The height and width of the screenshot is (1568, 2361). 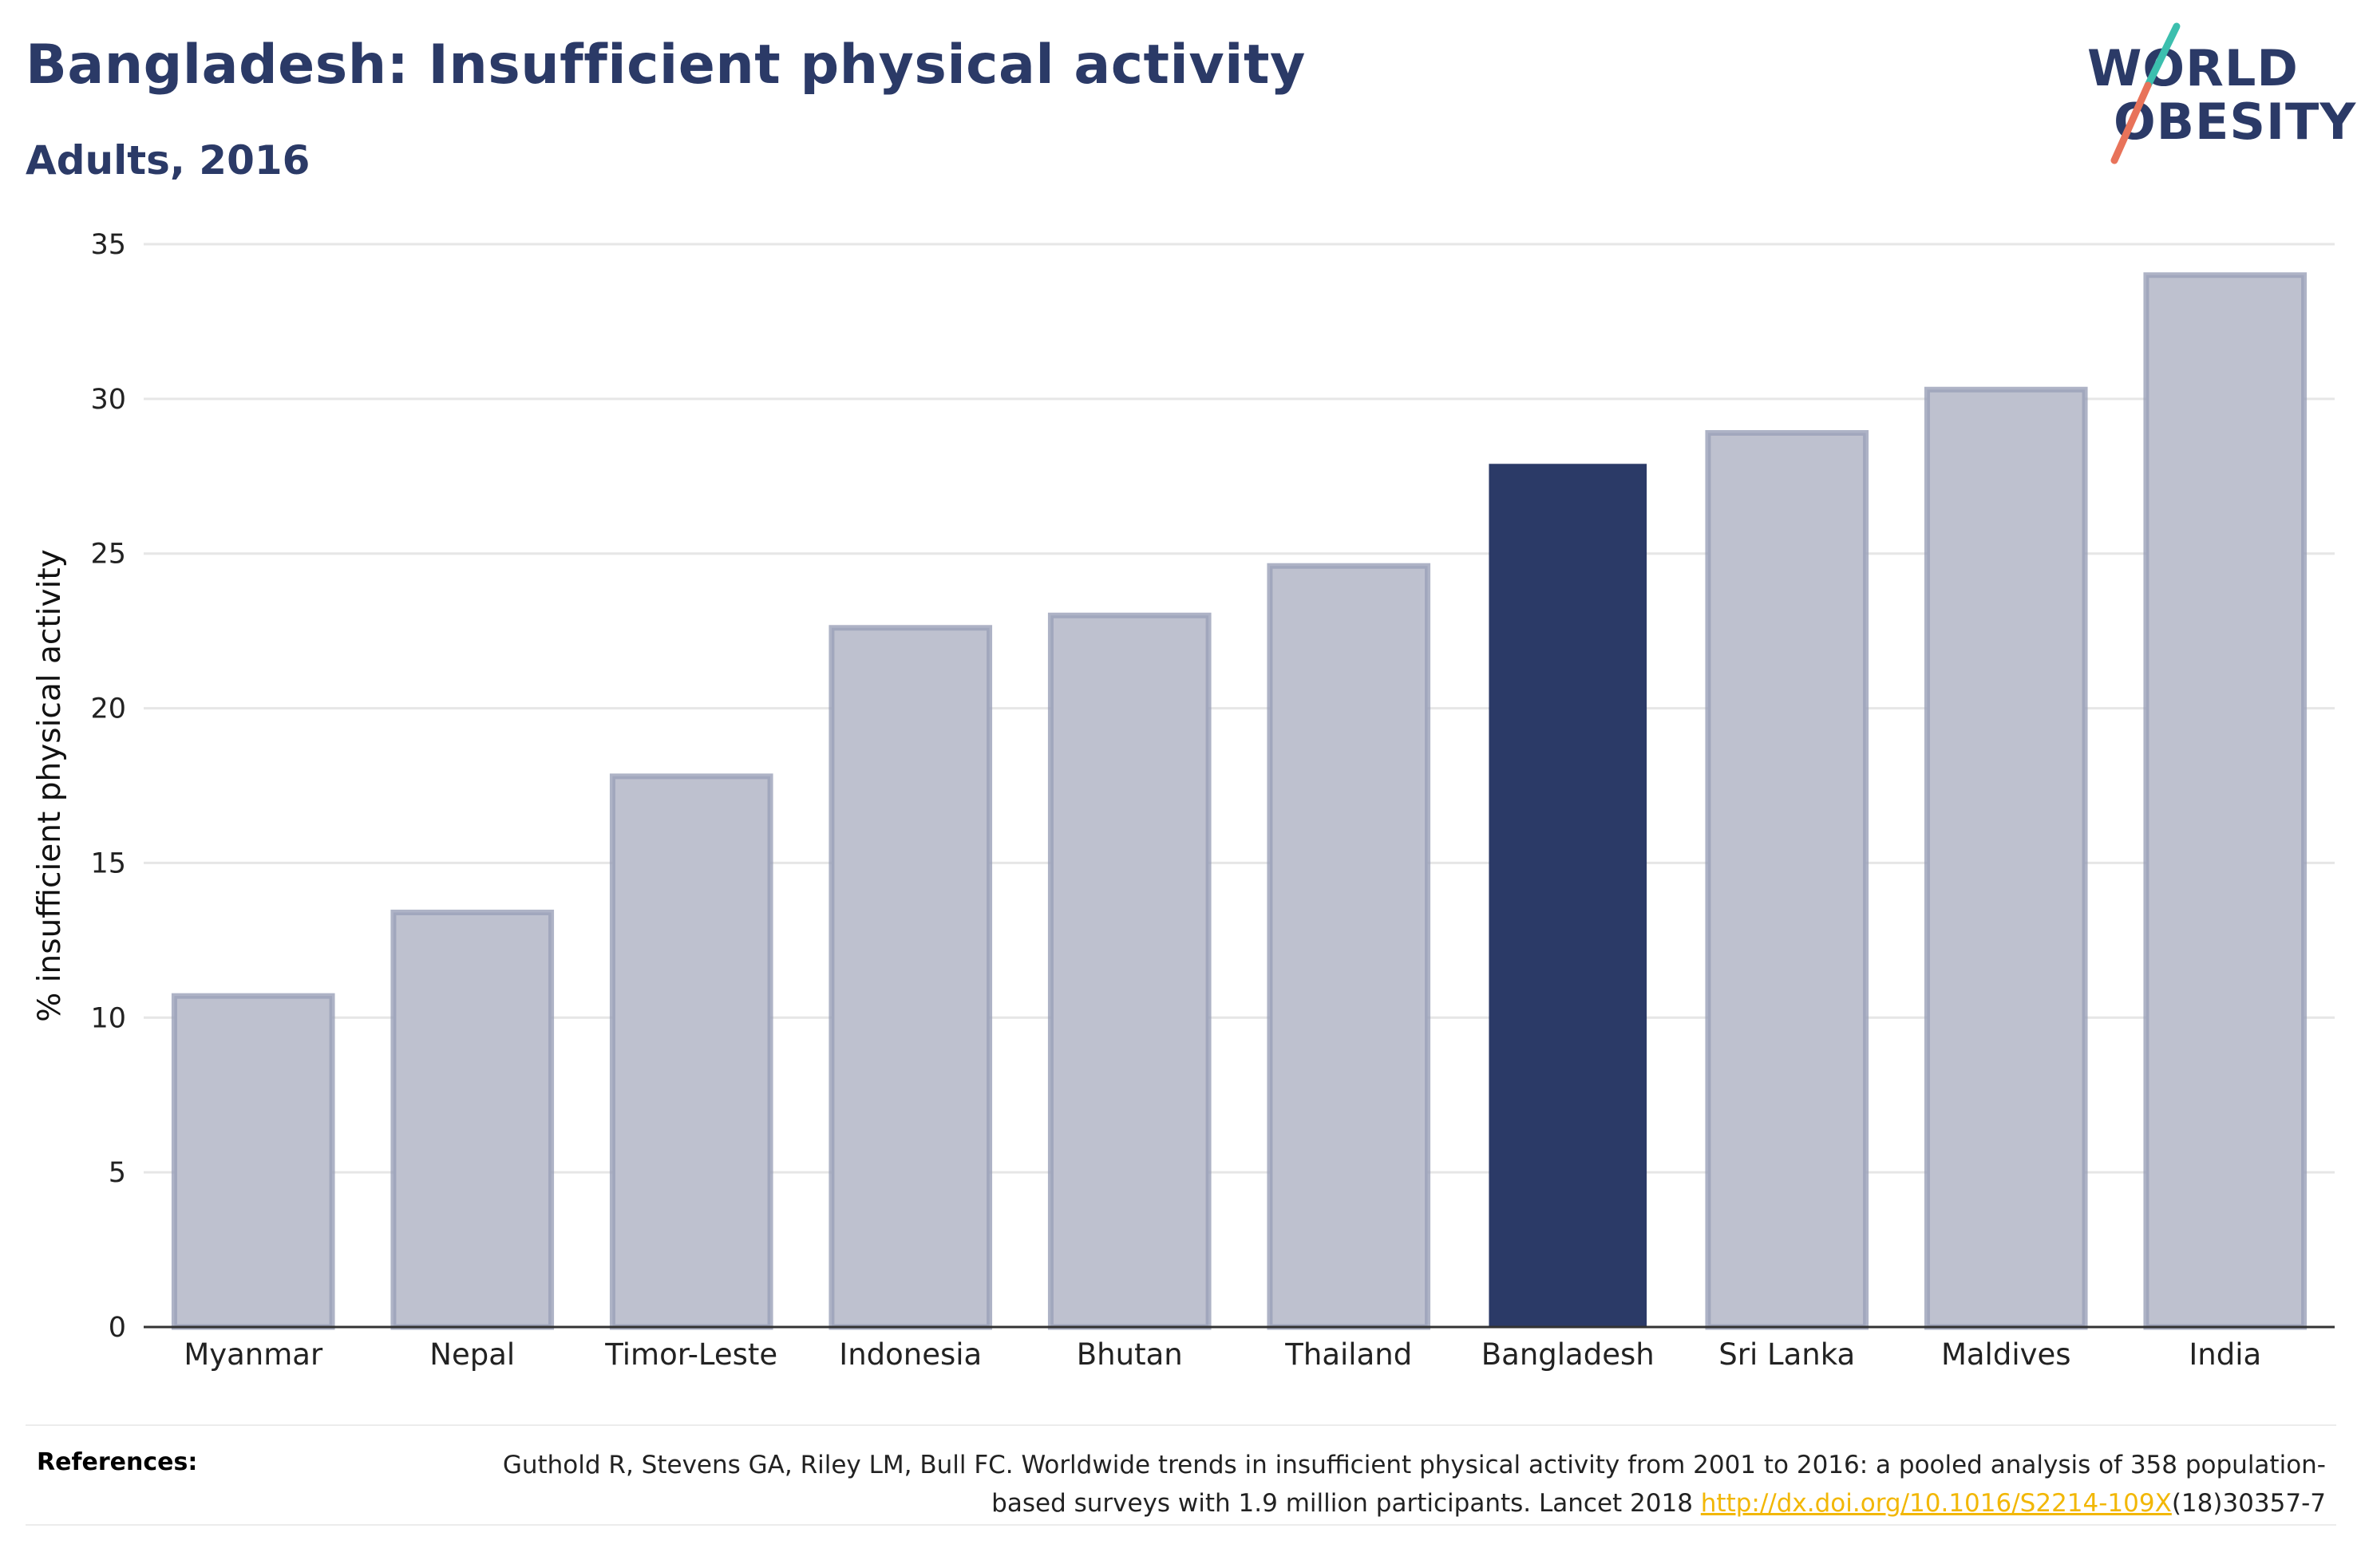 I want to click on x-tick-label: Bangladesh, so click(x=1568, y=1354).